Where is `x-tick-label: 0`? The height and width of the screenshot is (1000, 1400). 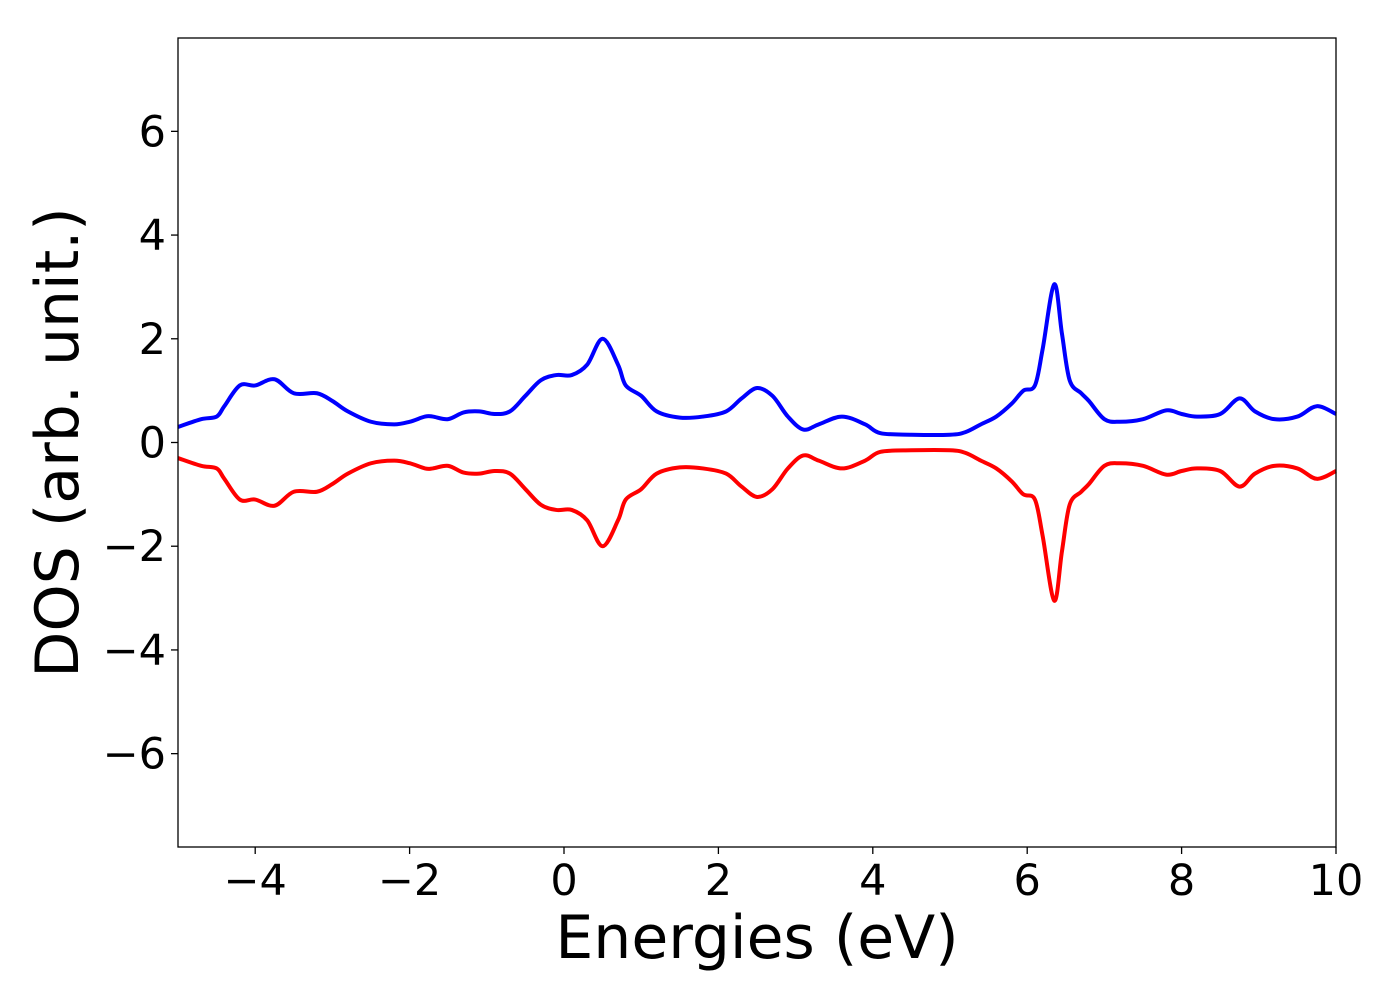 x-tick-label: 0 is located at coordinates (563, 881).